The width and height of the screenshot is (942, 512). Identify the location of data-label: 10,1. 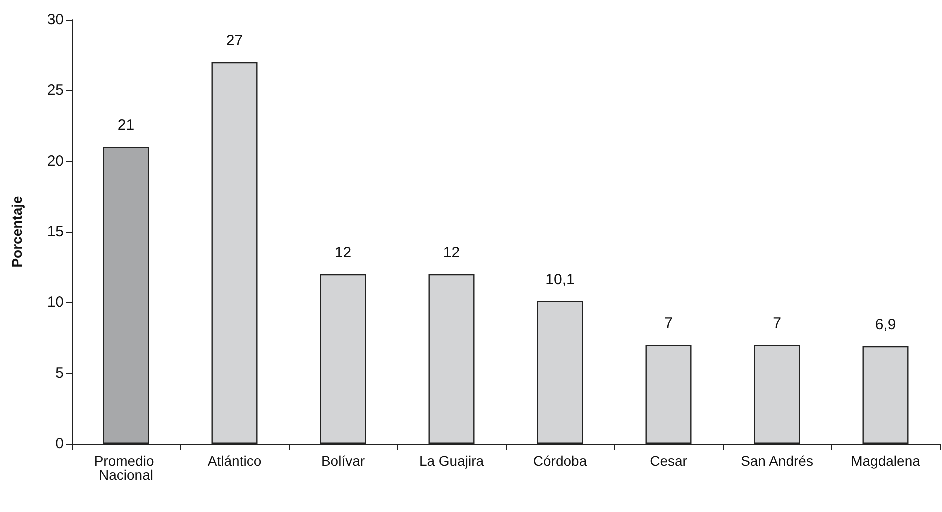
(560, 279).